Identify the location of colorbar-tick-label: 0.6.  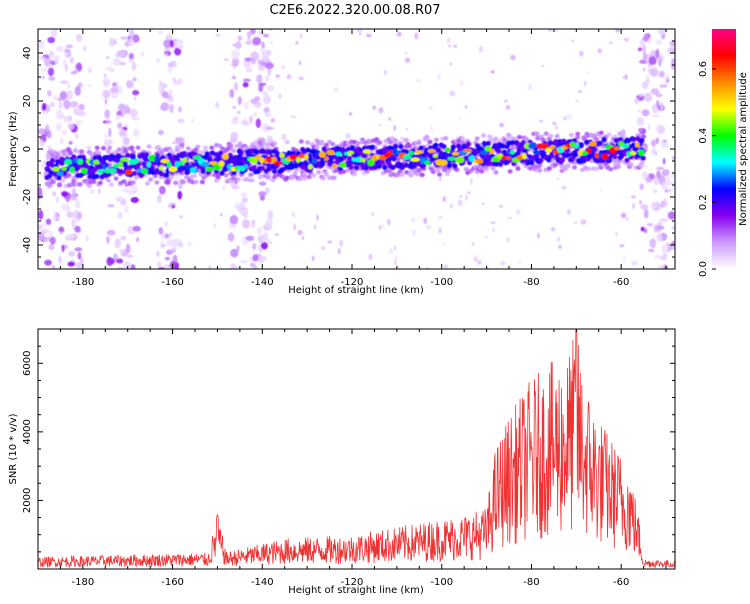
(703, 69).